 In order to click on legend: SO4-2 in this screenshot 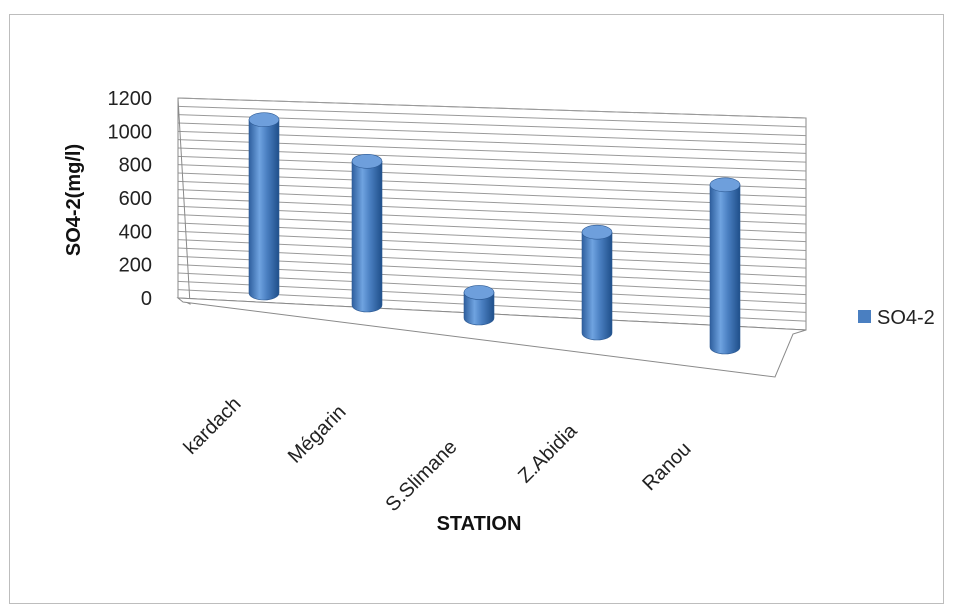, I will do `click(896, 318)`.